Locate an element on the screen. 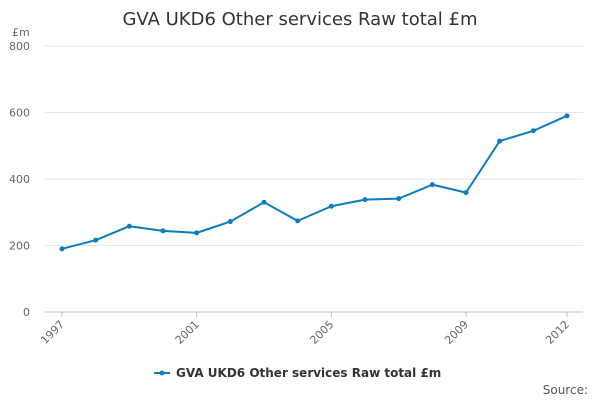 This screenshot has height=400, width=600. legend-marker-icon is located at coordinates (162, 373).